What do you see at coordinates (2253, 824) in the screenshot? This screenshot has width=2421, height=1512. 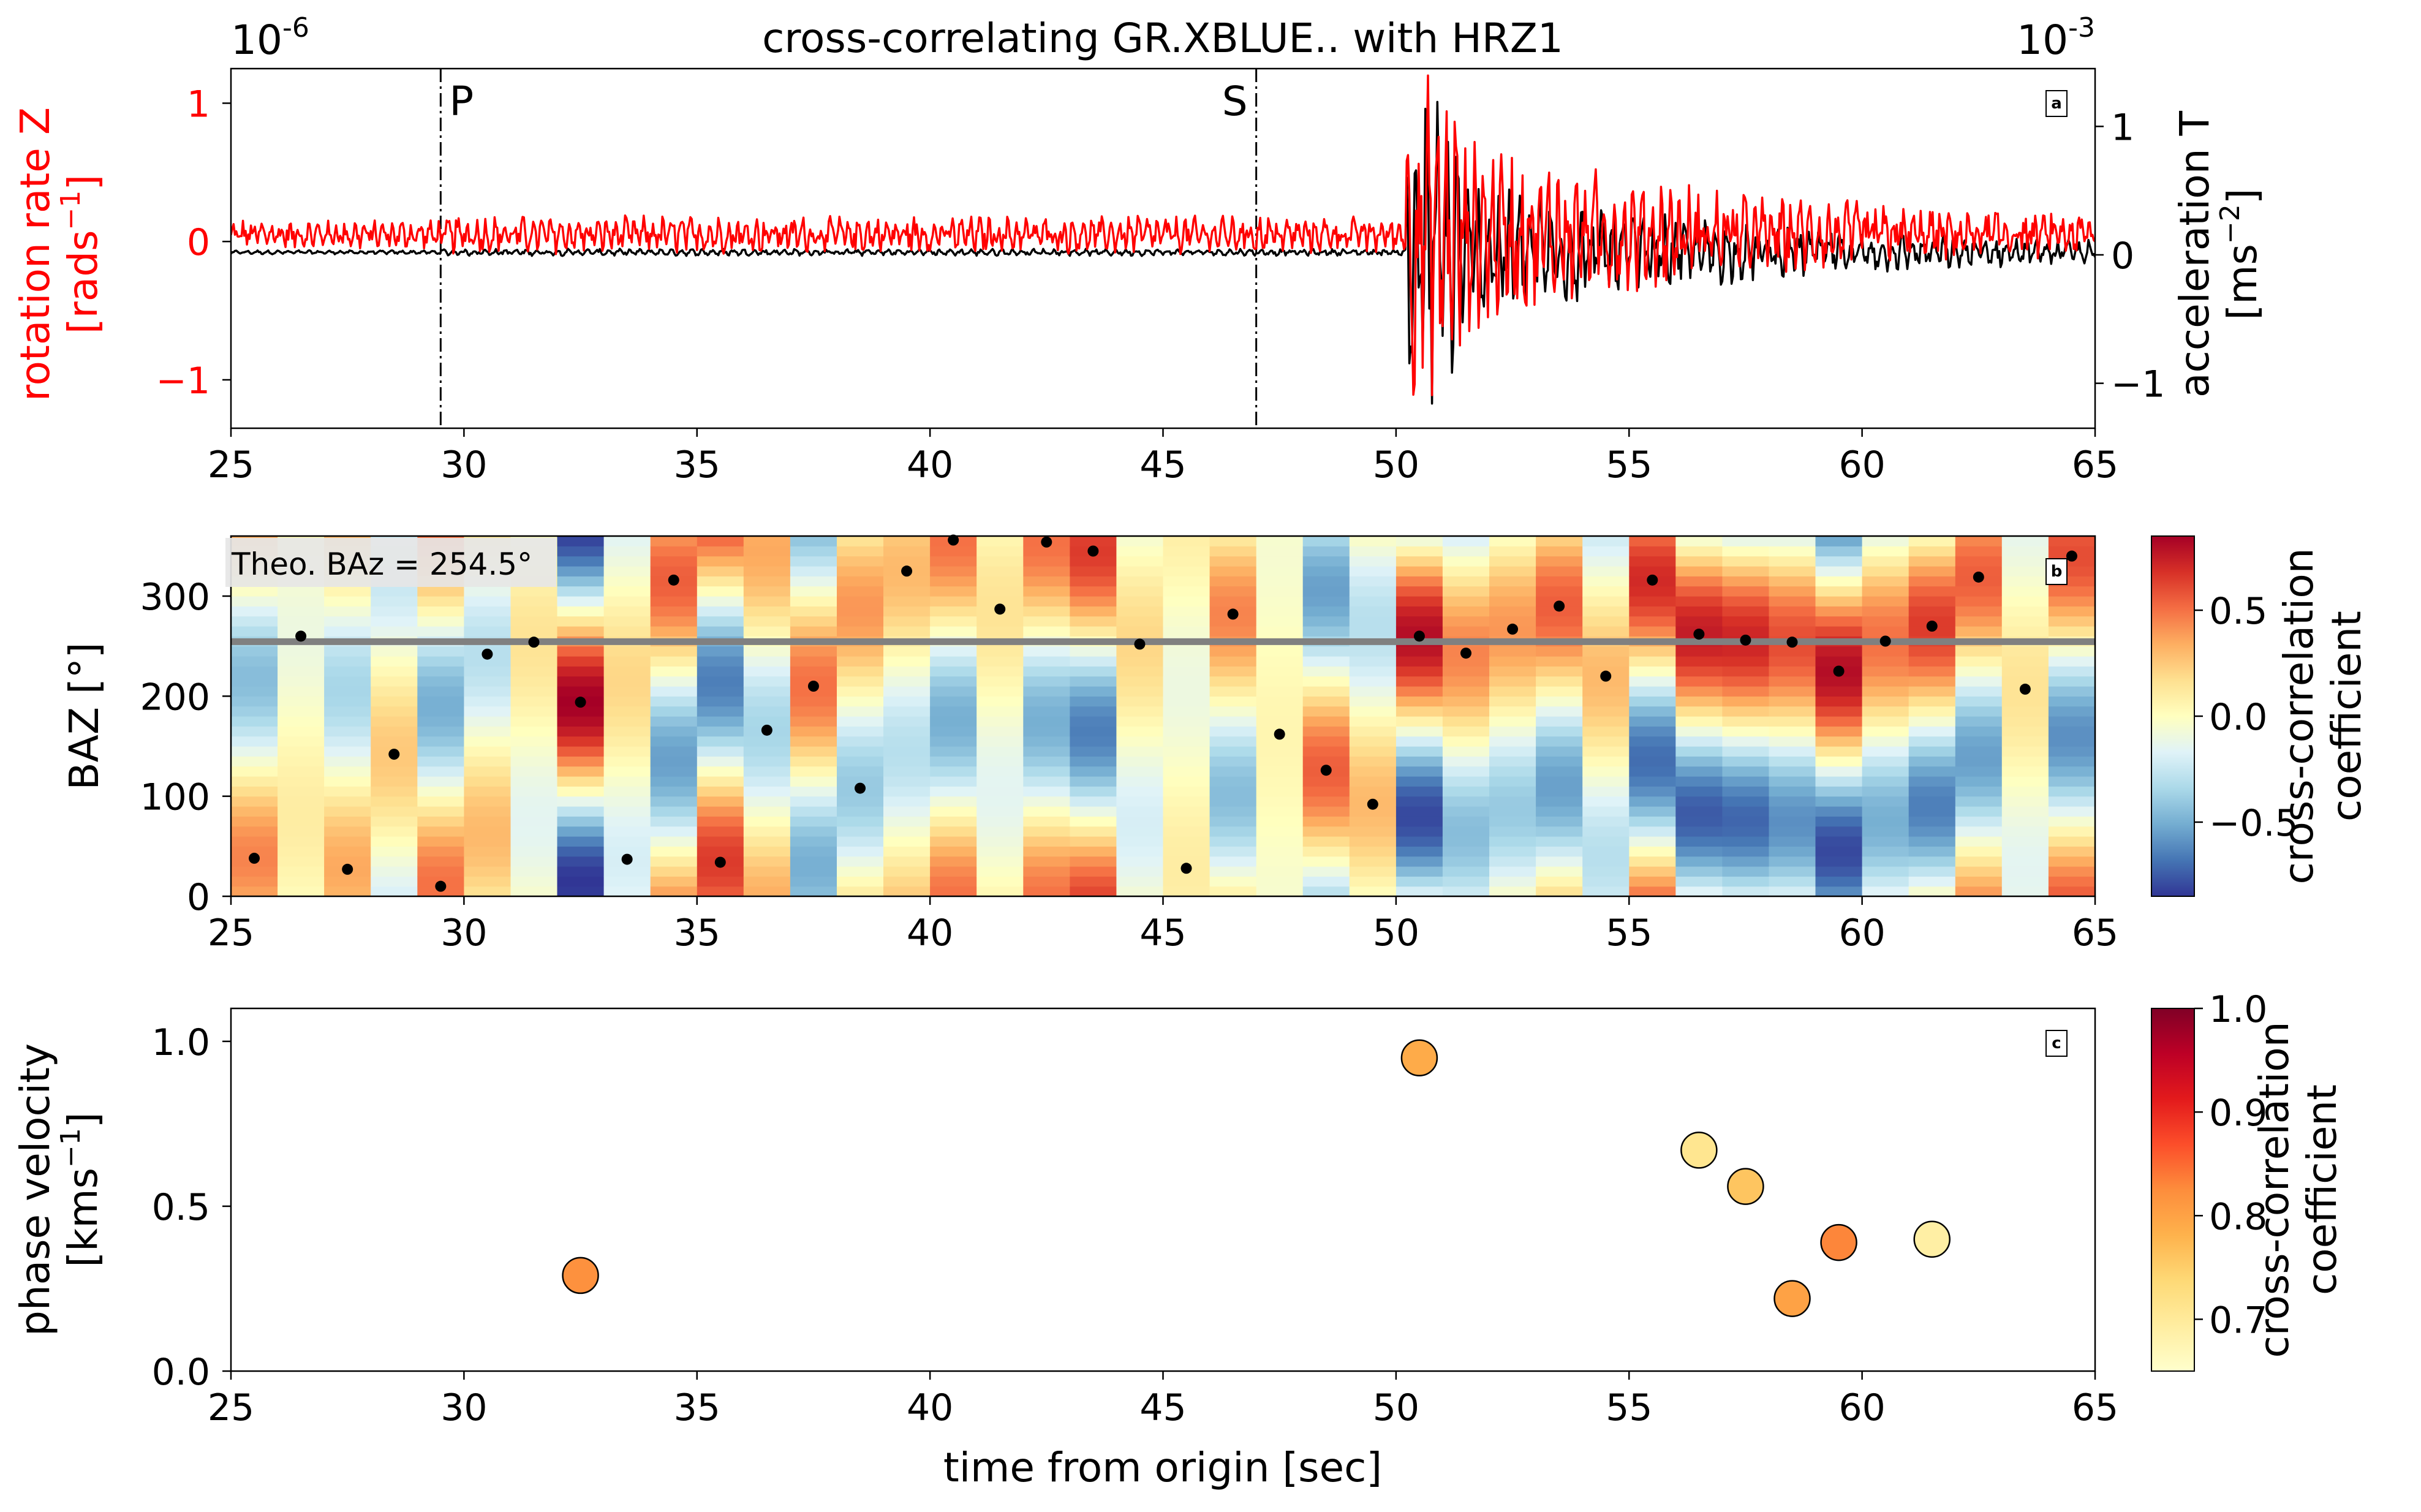 I see `colorbar-tick-label: −0.5` at bounding box center [2253, 824].